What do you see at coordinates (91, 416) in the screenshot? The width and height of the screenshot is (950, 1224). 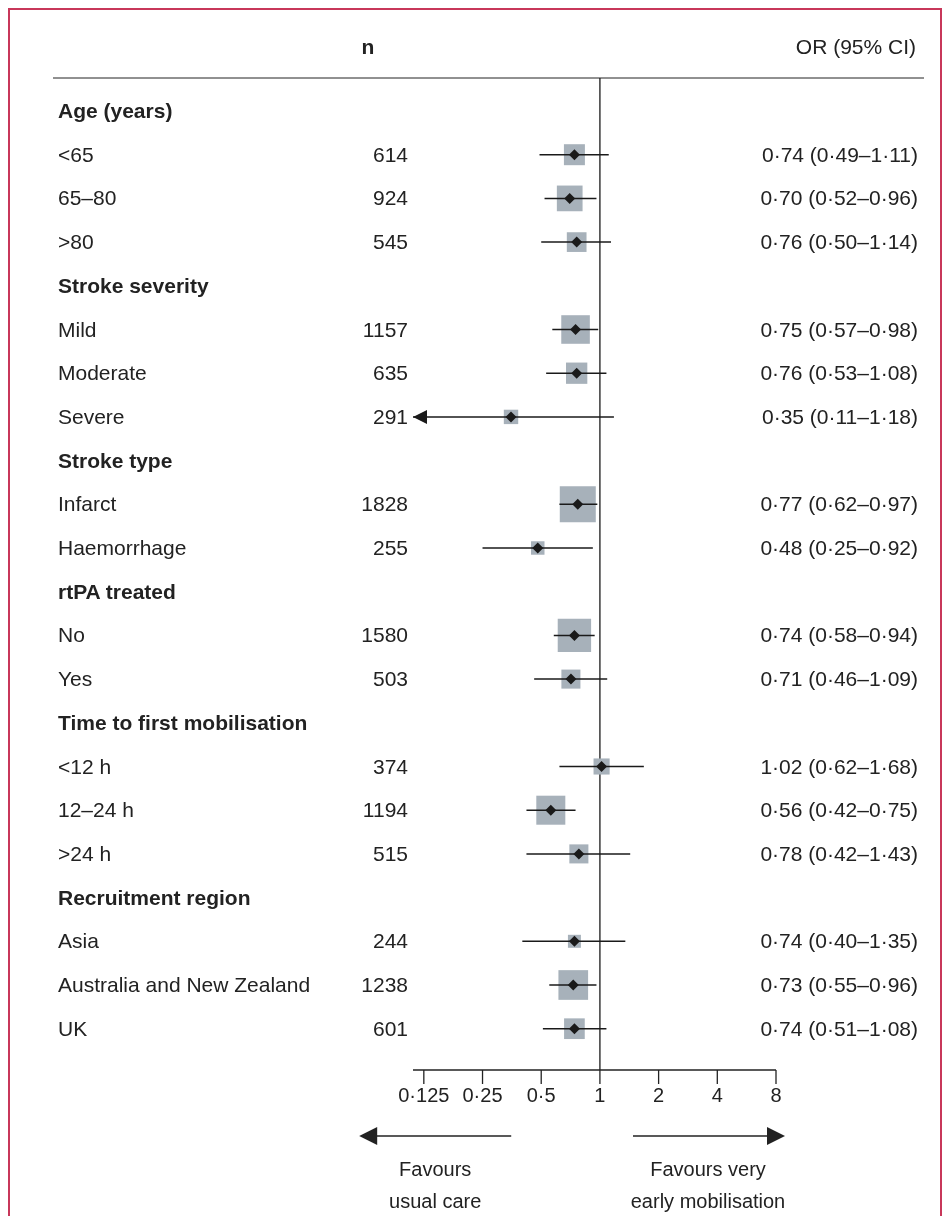 I see `y-tick-label: Severe` at bounding box center [91, 416].